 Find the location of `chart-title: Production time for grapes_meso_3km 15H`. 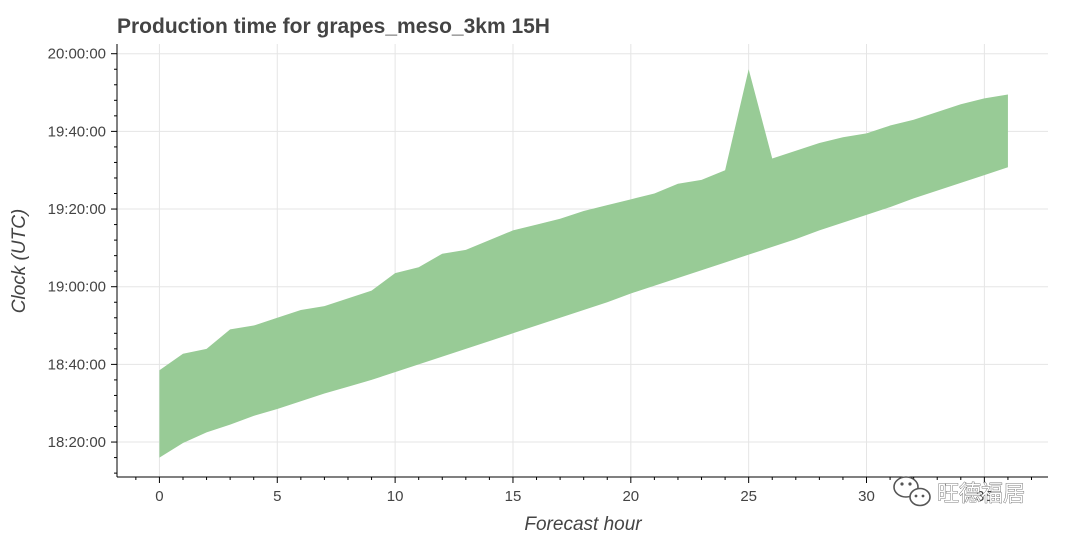

chart-title: Production time for grapes_meso_3km 15H is located at coordinates (333, 26).